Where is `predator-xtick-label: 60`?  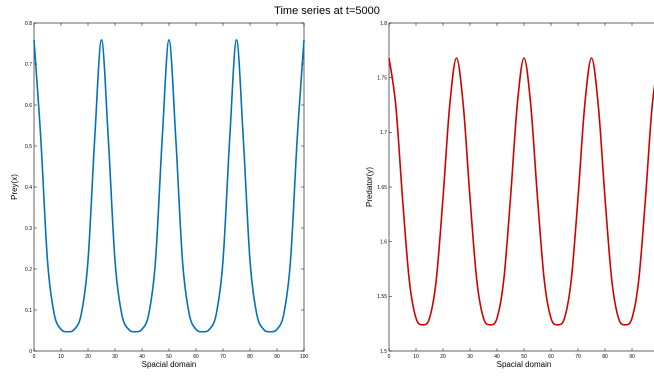
predator-xtick-label: 60 is located at coordinates (551, 357).